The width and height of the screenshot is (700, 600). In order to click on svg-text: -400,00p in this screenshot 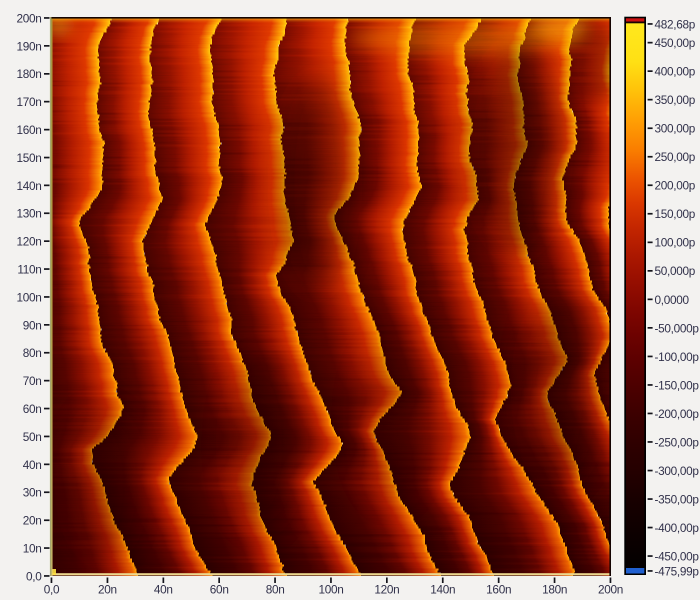, I will do `click(677, 528)`.